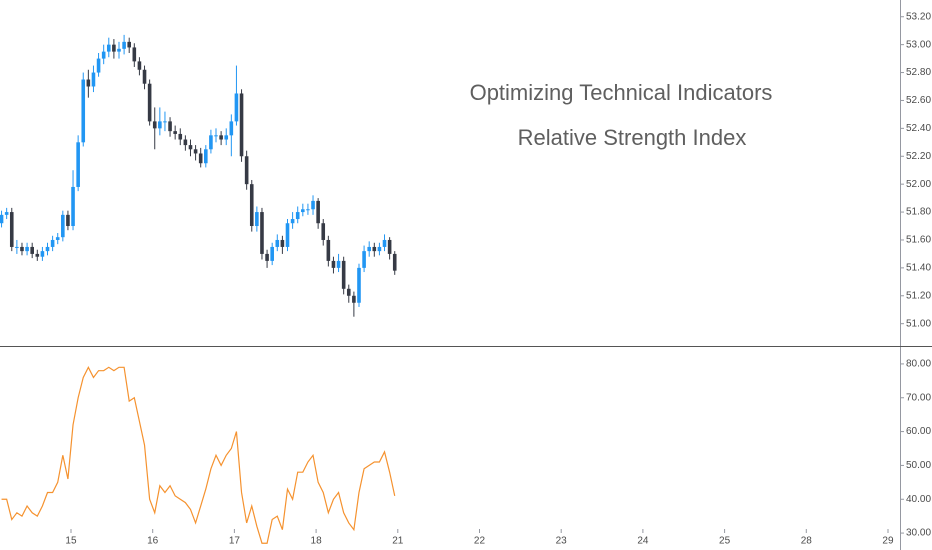 The width and height of the screenshot is (932, 550). I want to click on rsi-panel, so click(198, 454).